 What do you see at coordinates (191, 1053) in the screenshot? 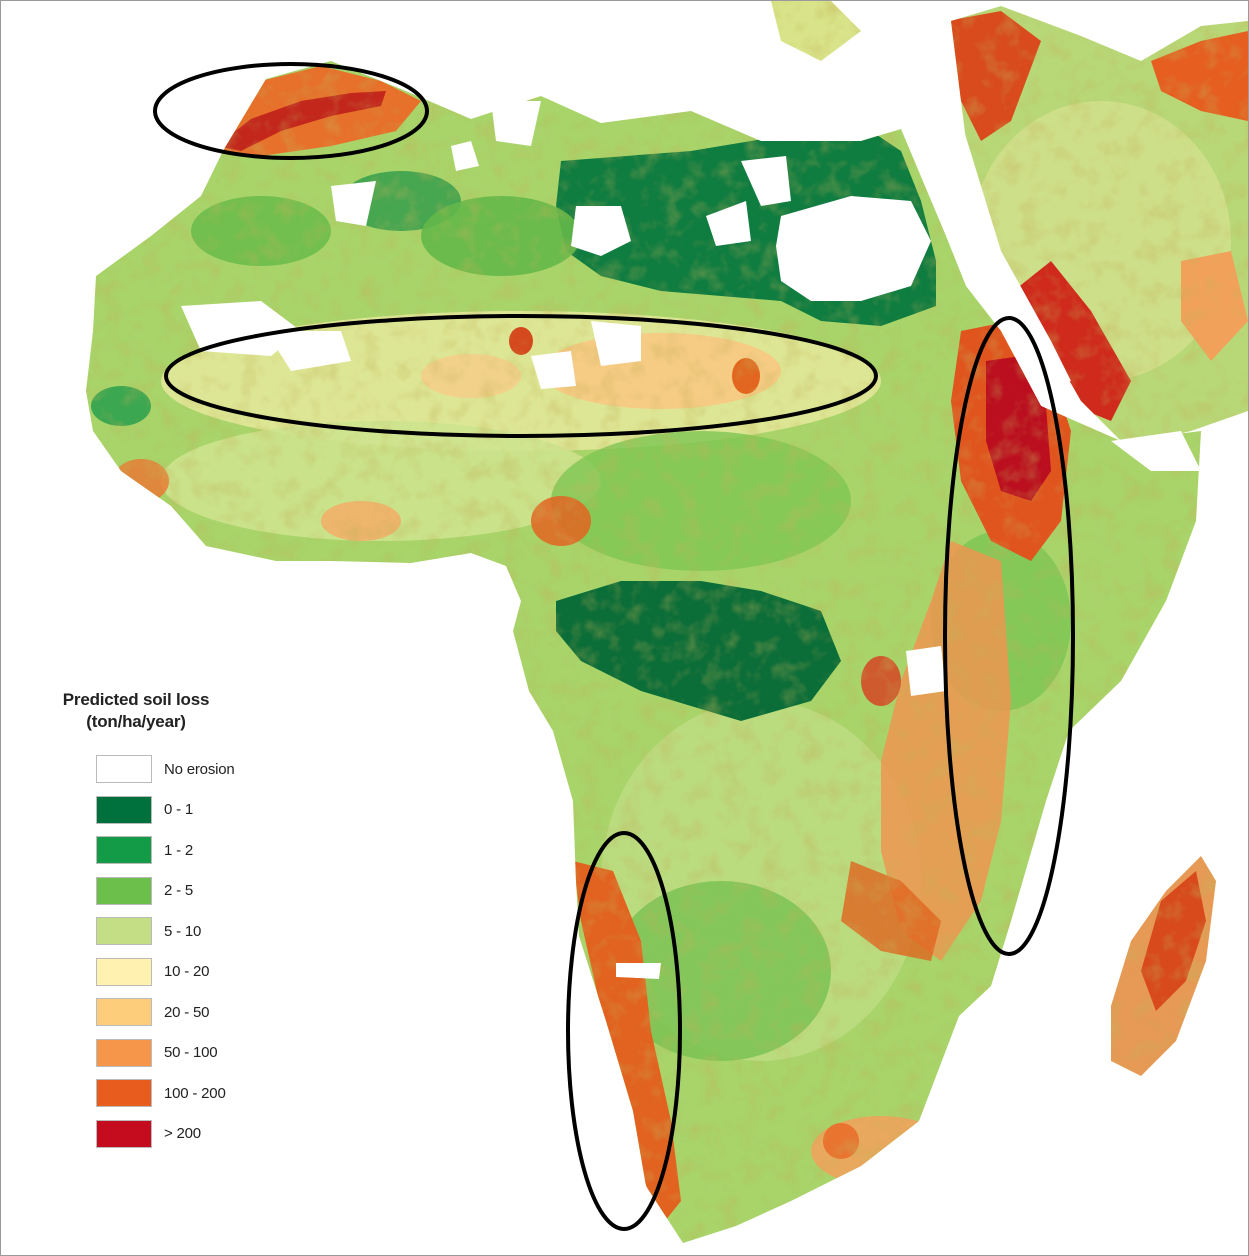
I see `legend-label: 50 - 100` at bounding box center [191, 1053].